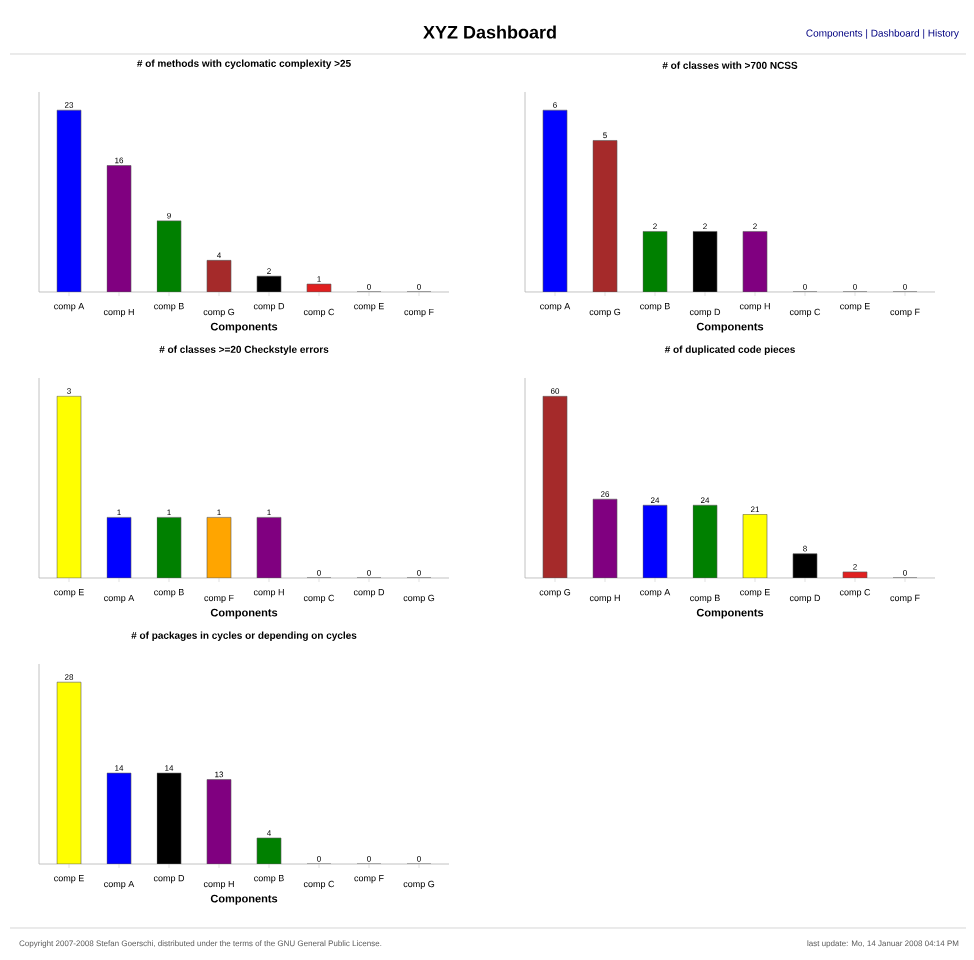 The height and width of the screenshot is (960, 974). Describe the element at coordinates (489, 32) in the screenshot. I see `text: XYZ Dashboard` at that location.